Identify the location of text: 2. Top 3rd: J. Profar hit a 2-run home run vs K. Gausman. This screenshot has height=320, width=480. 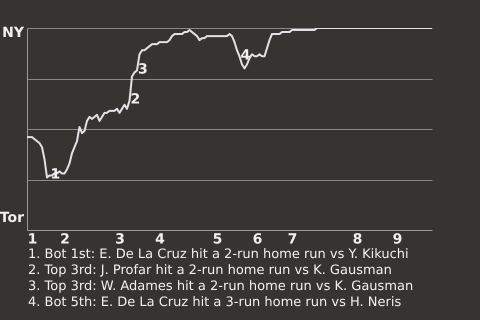
(210, 270).